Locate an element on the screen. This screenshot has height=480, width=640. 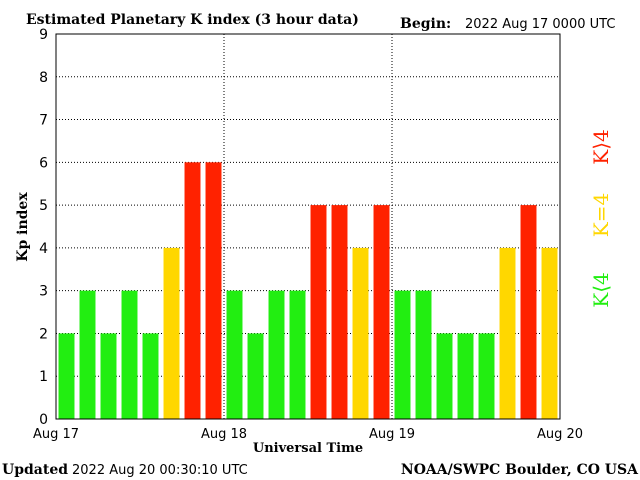
y-tick-label: 8 is located at coordinates (43, 78).